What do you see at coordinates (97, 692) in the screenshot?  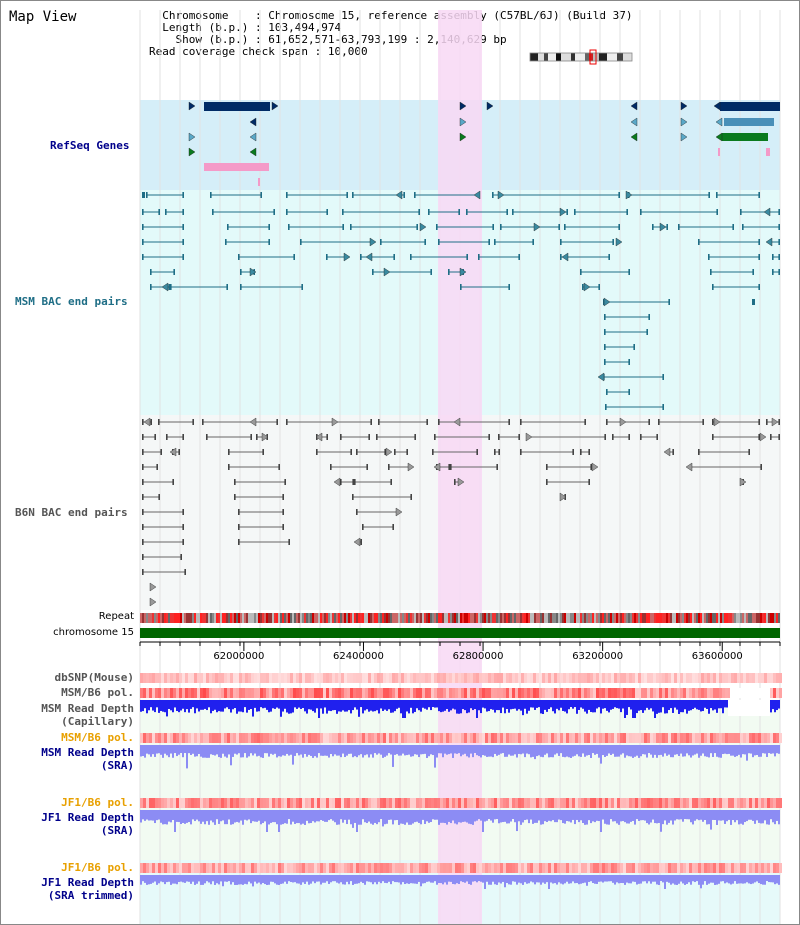 I see `track-label-msm-b6-pol: MSM/B6 pol.` at bounding box center [97, 692].